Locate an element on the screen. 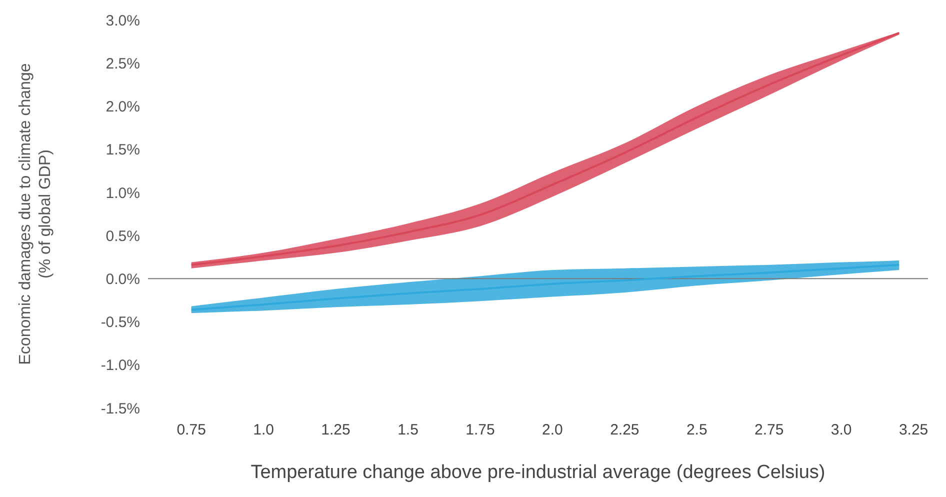  y-tick-label: 2.5% is located at coordinates (123, 63).